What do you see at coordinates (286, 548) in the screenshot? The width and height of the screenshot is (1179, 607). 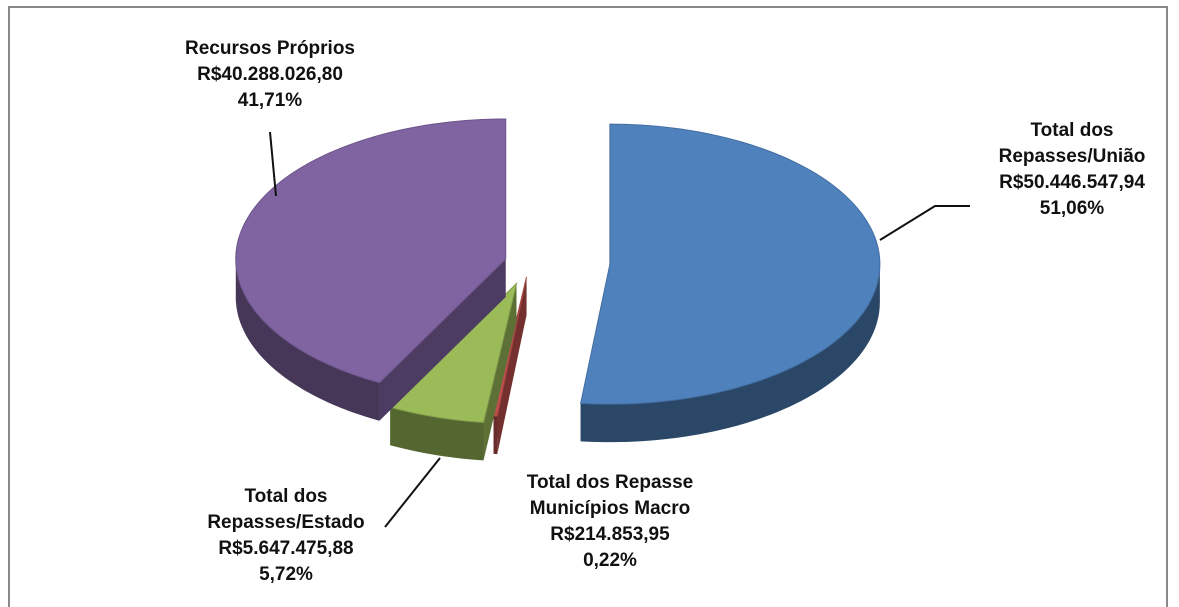 I see `amount-label: R$5.647.475,88` at bounding box center [286, 548].